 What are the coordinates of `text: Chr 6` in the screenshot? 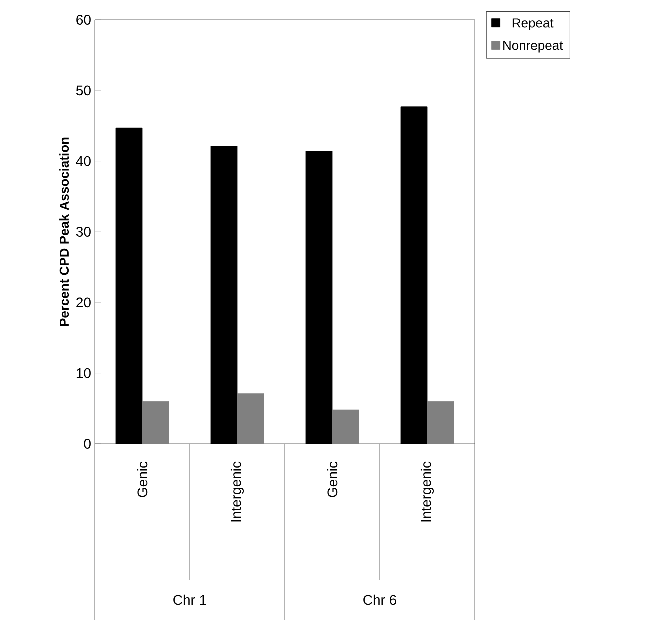 It's located at (380, 600).